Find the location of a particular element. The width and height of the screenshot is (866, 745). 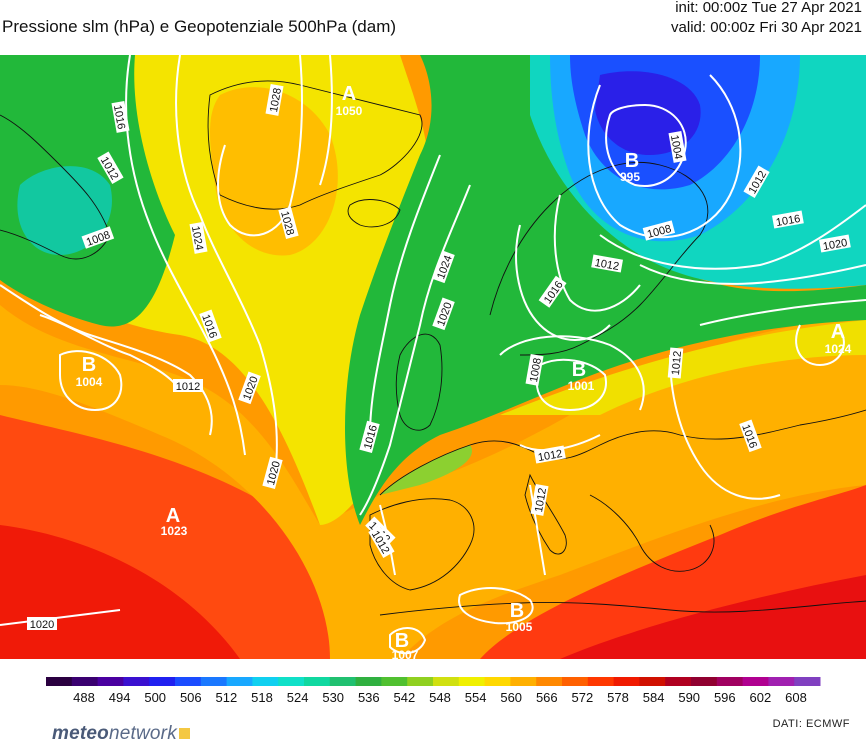

low-value: 1001 is located at coordinates (581, 386).